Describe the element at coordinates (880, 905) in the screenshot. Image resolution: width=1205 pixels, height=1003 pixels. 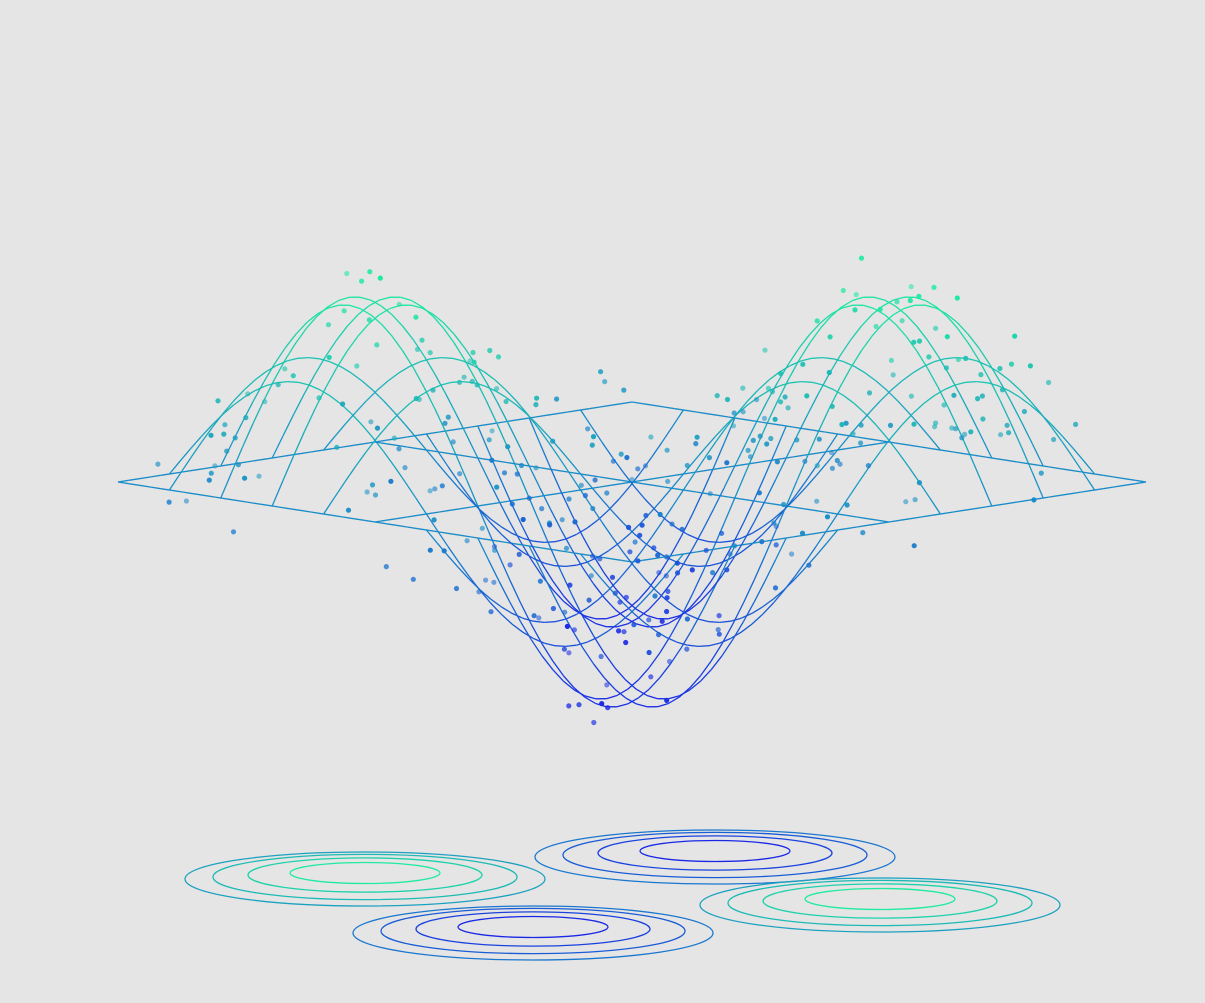
I see `contour-line` at that location.